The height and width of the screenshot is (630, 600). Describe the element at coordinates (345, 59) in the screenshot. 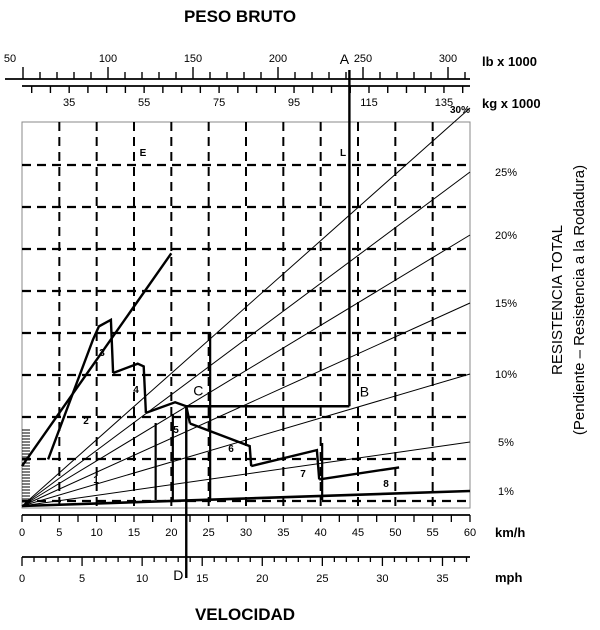

I see `point-label-a: A` at that location.